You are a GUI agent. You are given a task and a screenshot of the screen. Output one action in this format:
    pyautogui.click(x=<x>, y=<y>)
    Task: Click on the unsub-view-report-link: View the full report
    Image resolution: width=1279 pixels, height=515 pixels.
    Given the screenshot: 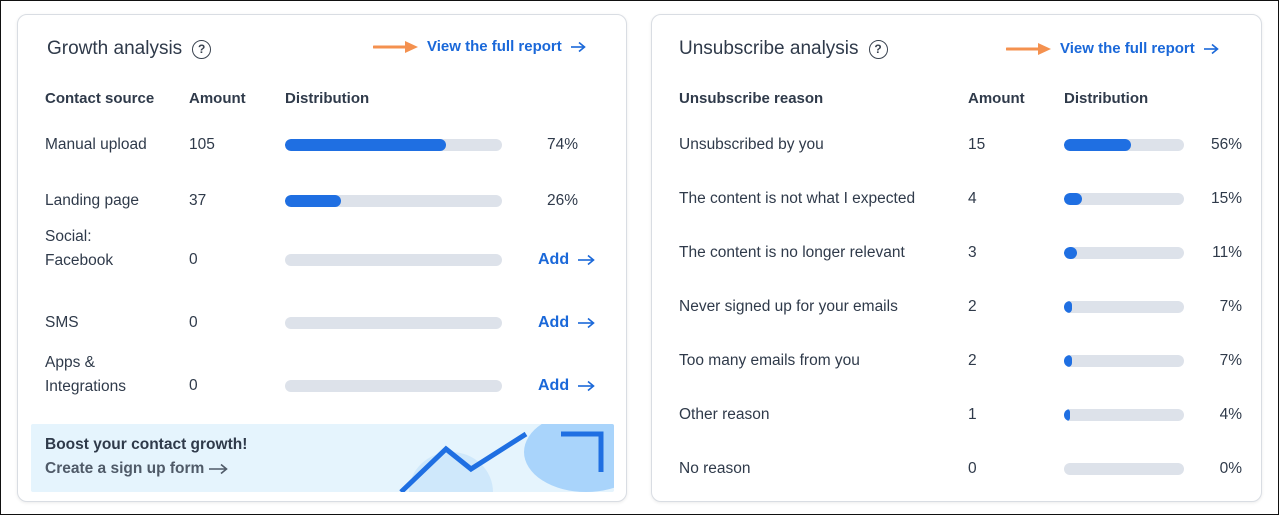 What is the action you would take?
    pyautogui.click(x=1112, y=48)
    